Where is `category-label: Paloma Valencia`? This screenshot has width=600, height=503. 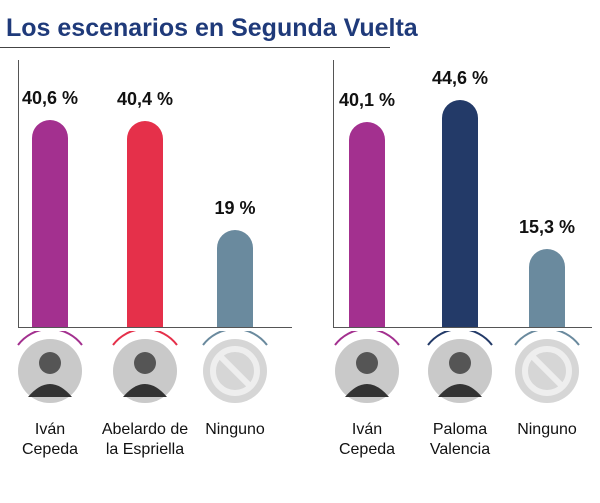
category-label: Paloma Valencia is located at coordinates (460, 439).